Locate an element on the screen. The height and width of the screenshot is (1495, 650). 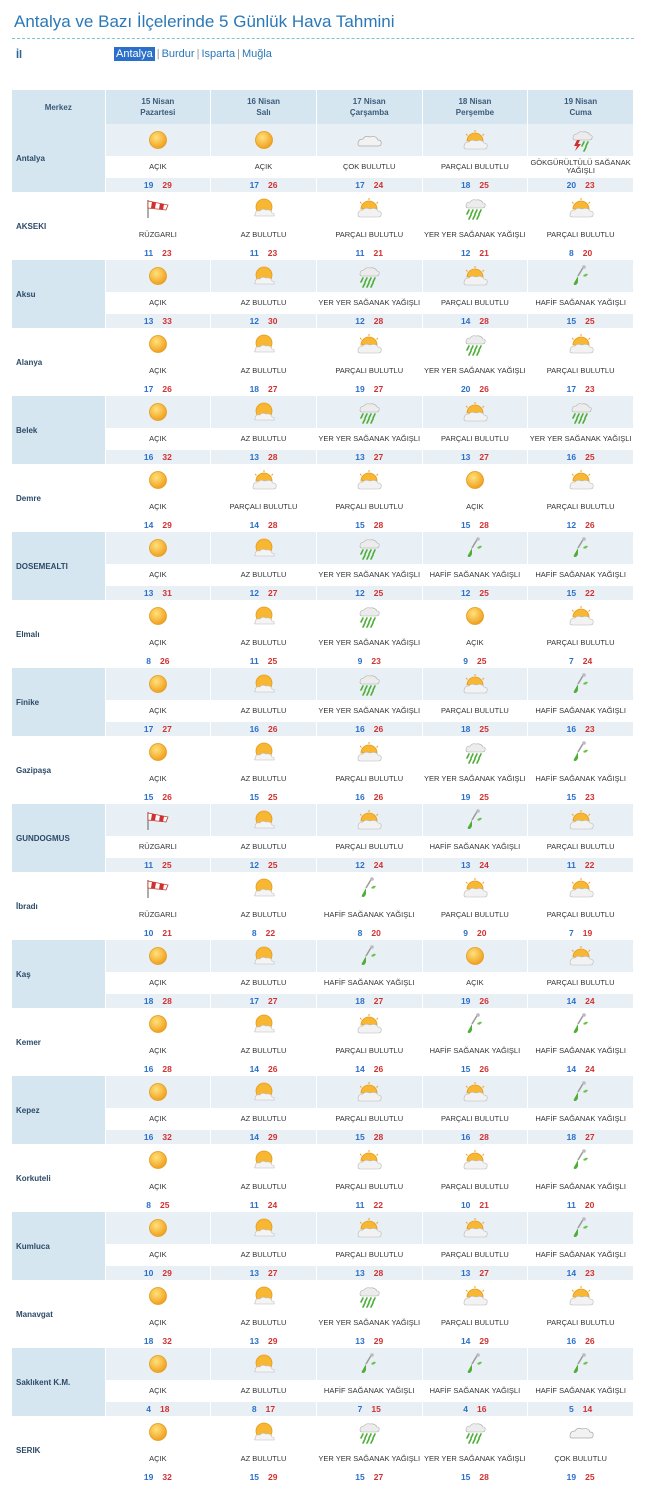
forecast-cell: YER YER SAĞANAK YAĞIŞLI 12 21 is located at coordinates (475, 226).